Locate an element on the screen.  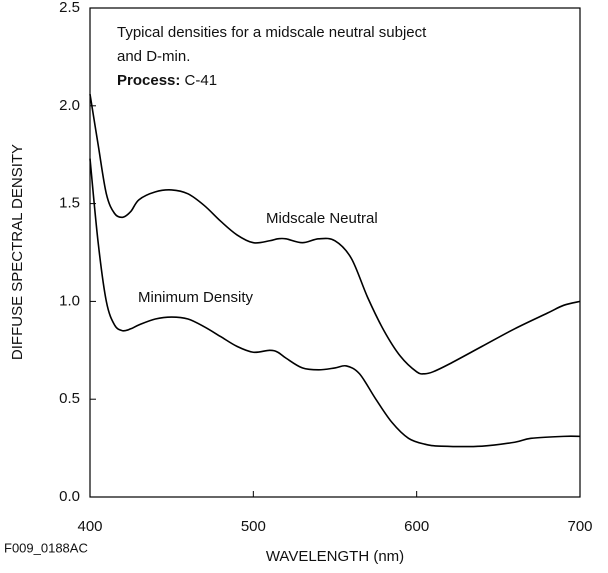
figure-id: F009_0188AC is located at coordinates (46, 547).